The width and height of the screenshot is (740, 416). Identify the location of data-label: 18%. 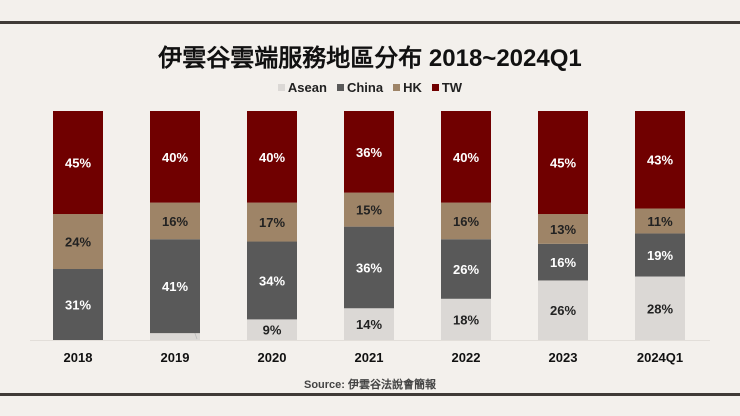
(466, 319).